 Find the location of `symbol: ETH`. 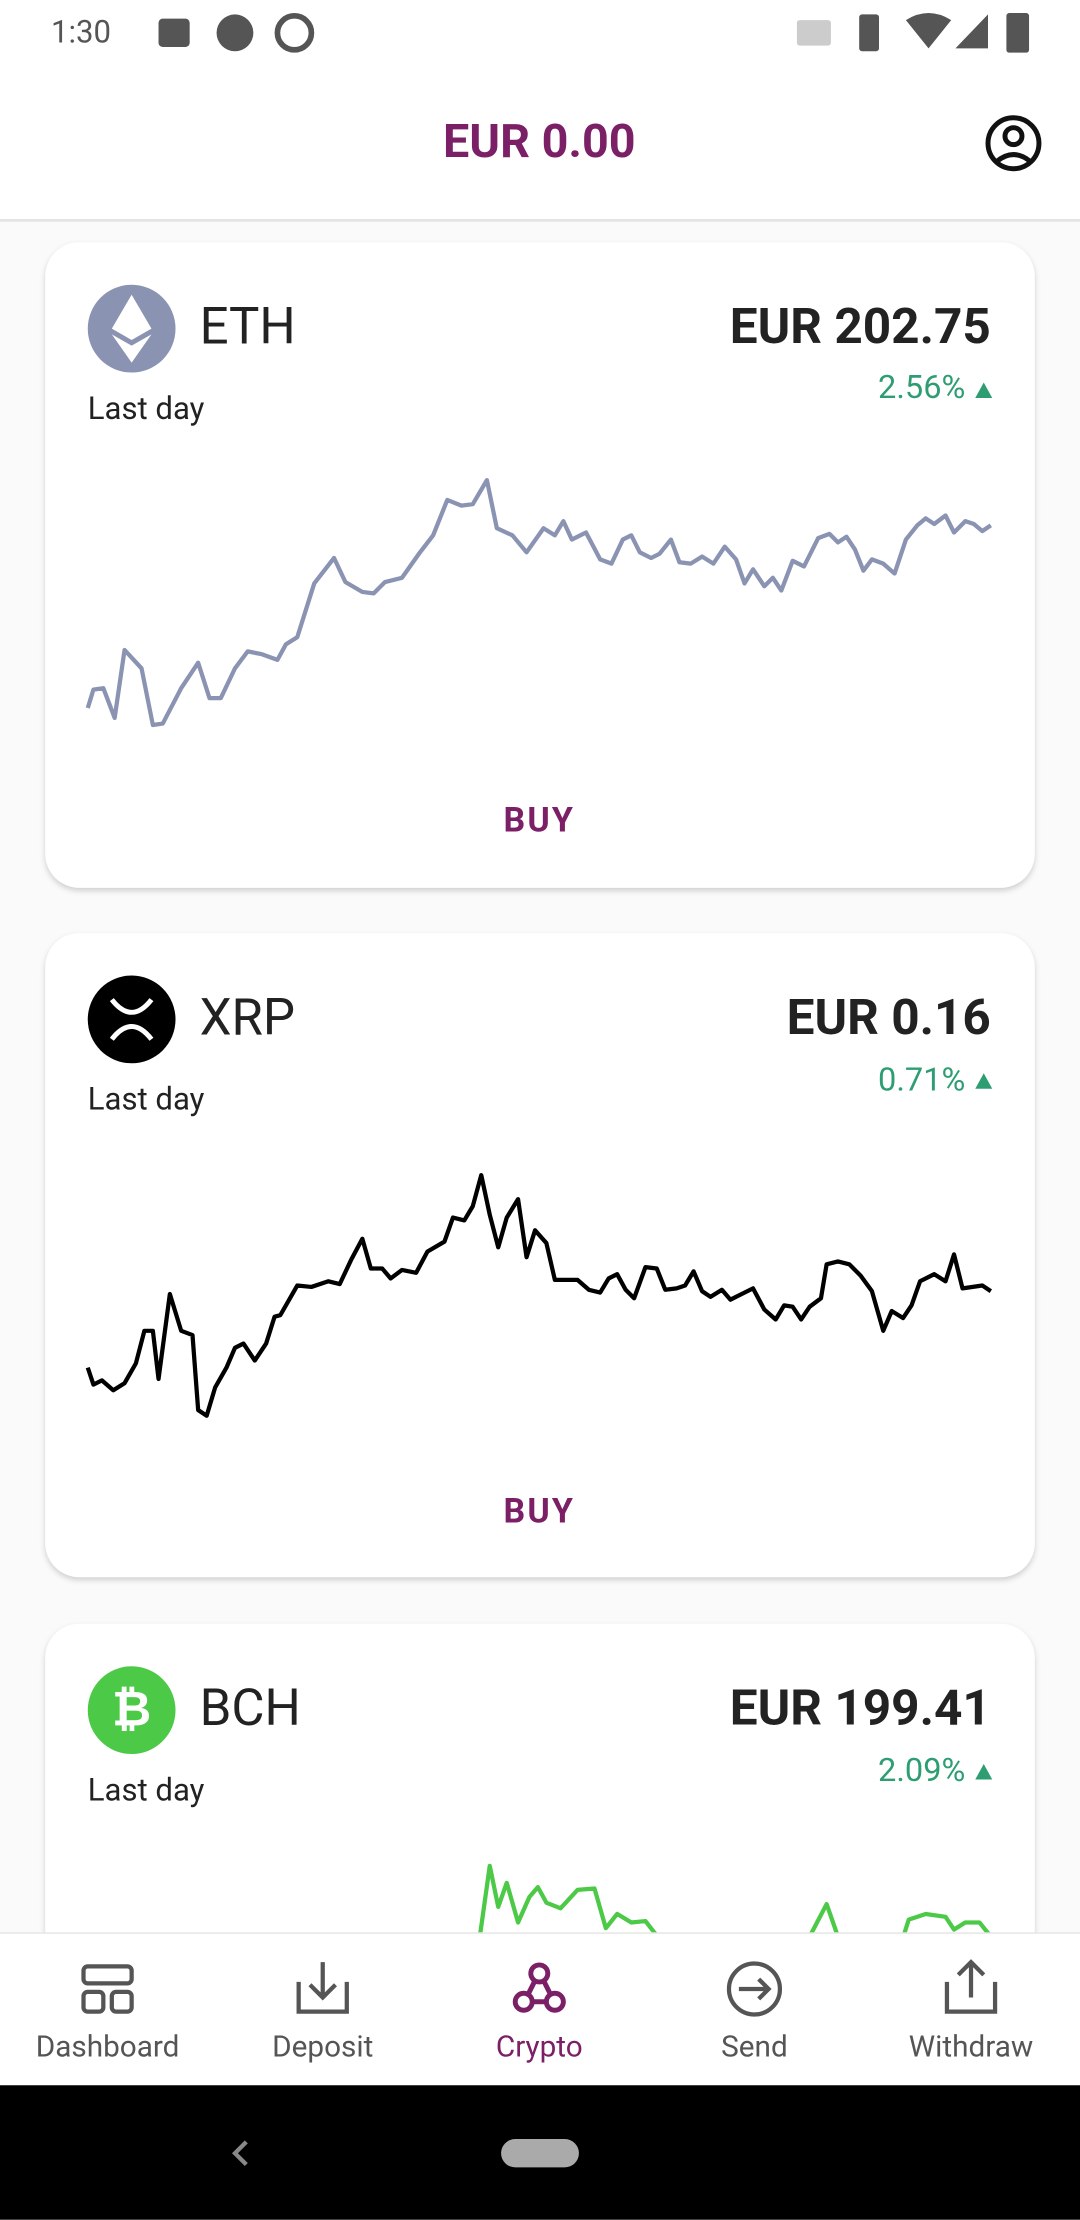

symbol: ETH is located at coordinates (248, 327).